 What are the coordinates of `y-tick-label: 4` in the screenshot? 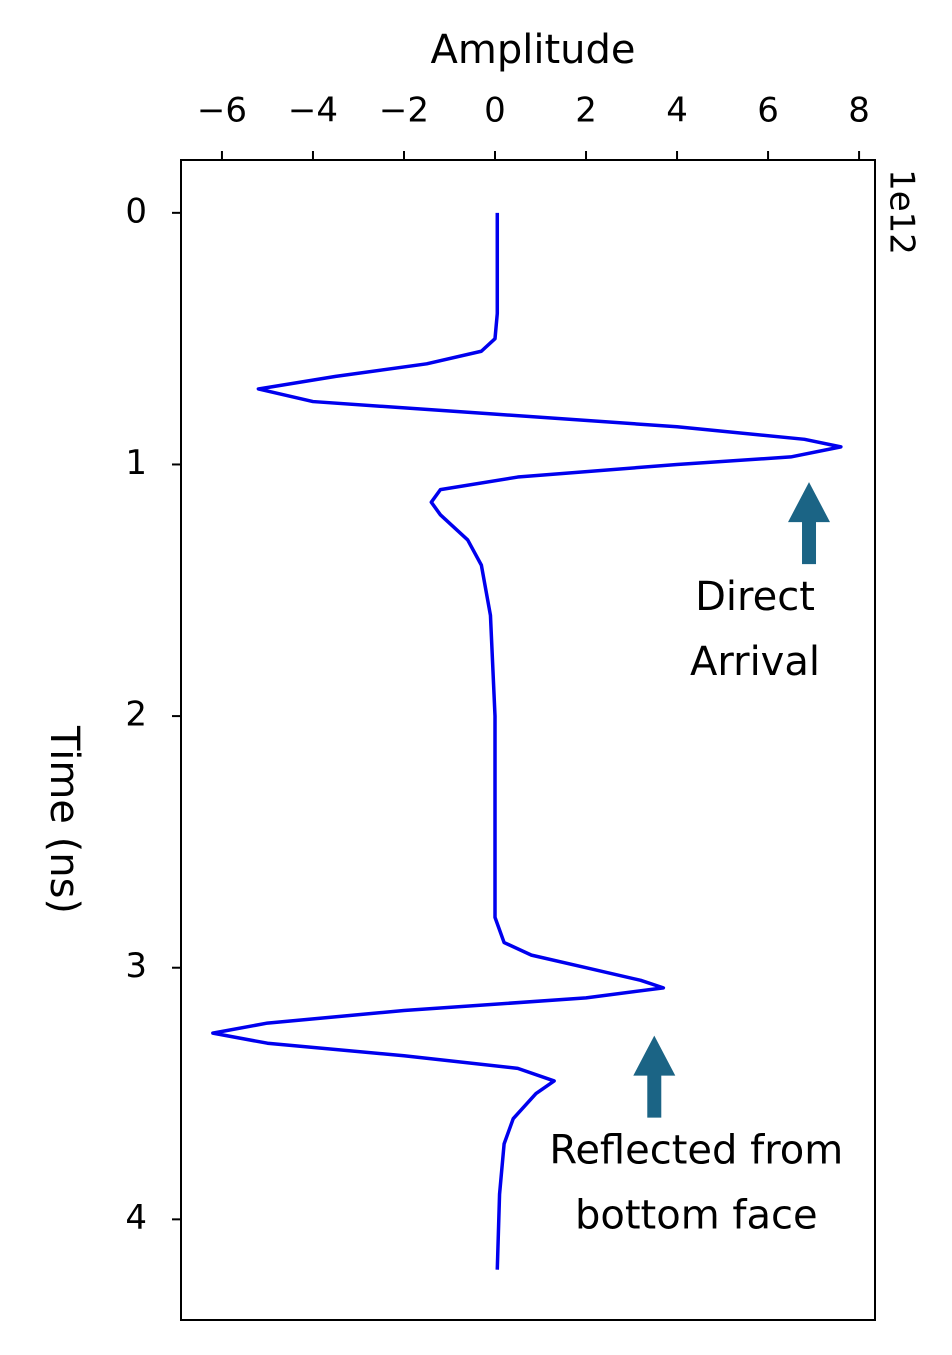 It's located at (136, 1218).